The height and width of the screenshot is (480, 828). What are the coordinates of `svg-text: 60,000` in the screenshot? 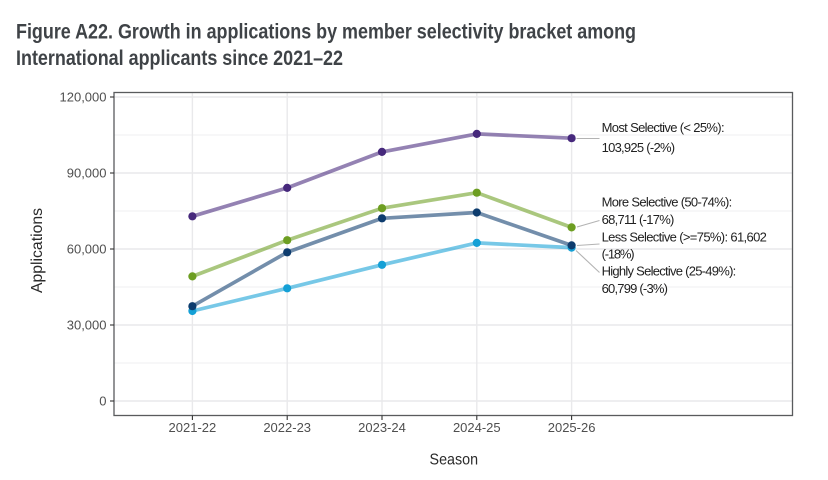 It's located at (87, 249).